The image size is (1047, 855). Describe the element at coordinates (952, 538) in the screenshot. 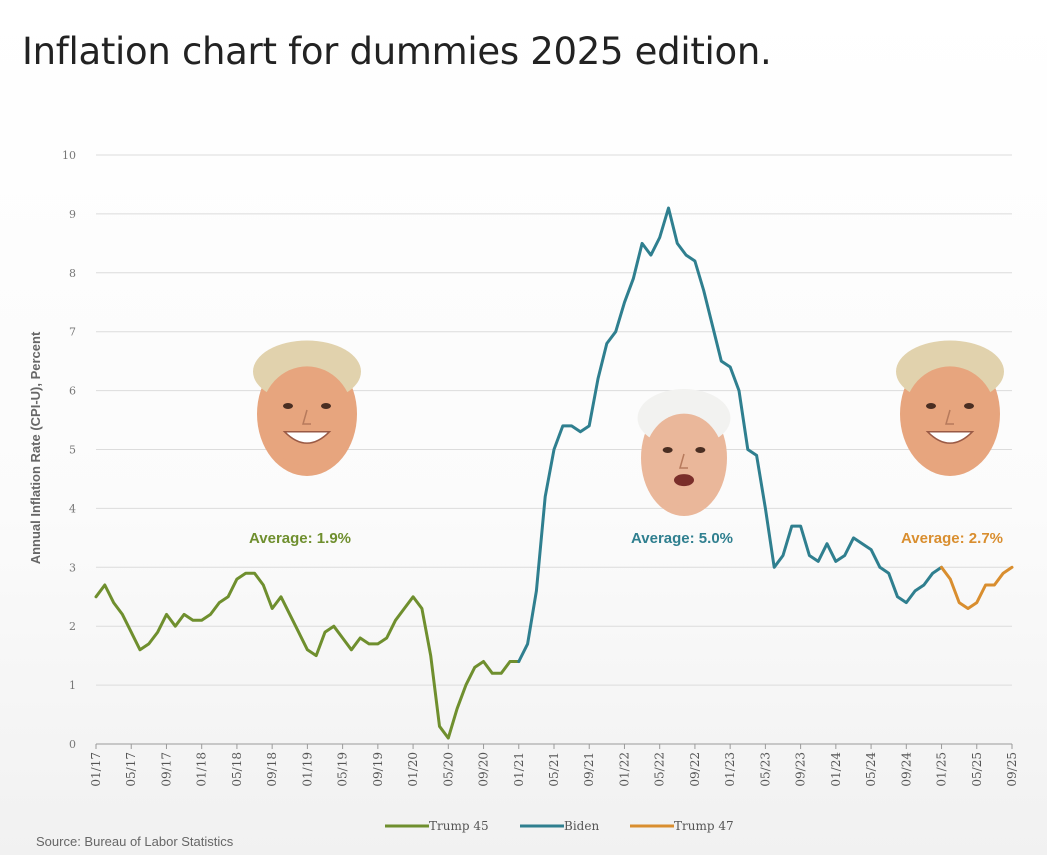

I see `average-annotation: Average: 2.7%` at that location.